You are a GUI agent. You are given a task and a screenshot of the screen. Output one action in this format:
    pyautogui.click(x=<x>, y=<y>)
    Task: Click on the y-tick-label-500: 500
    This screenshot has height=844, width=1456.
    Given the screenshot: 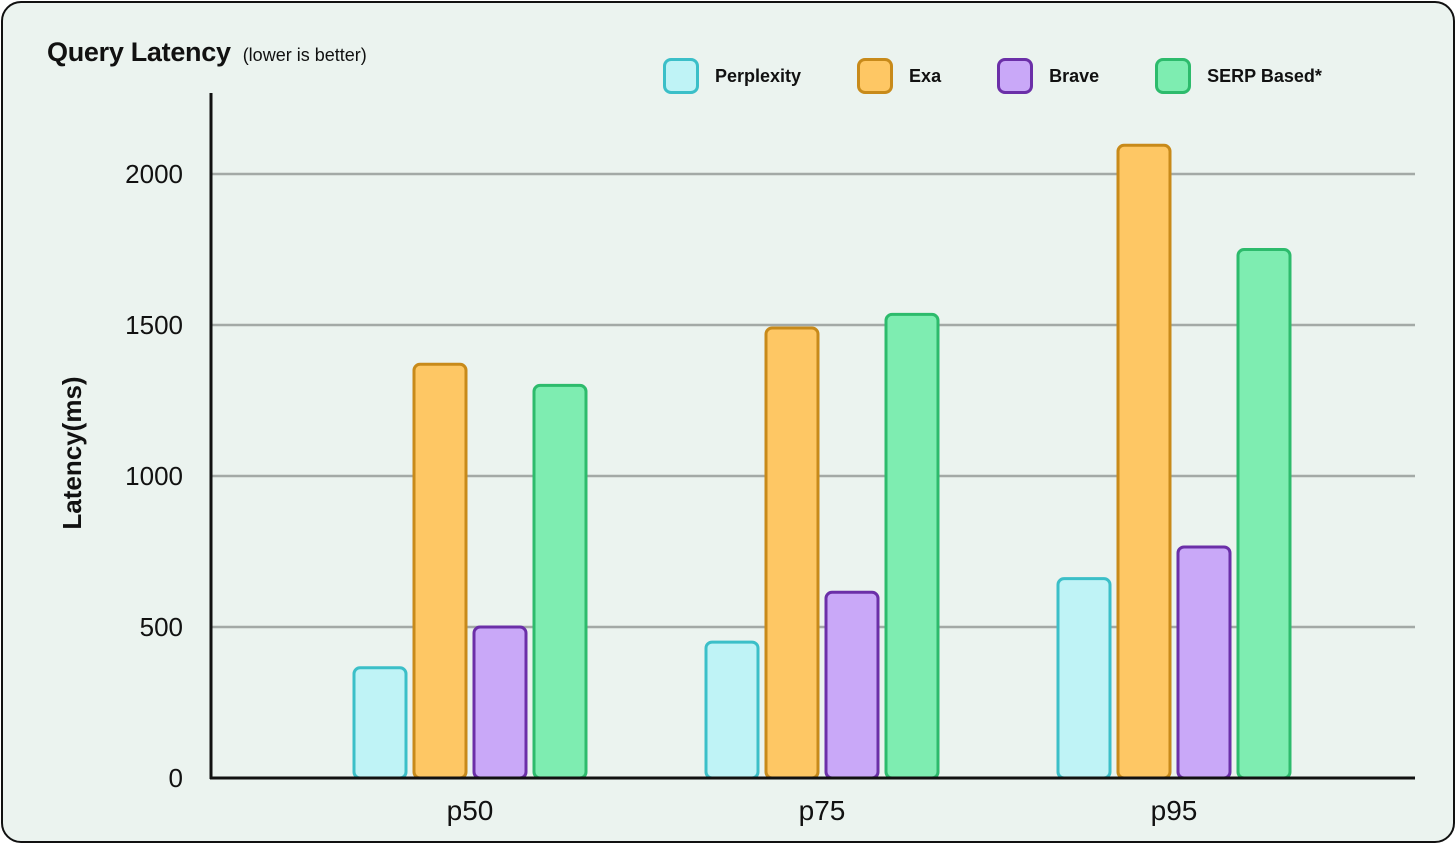 What is the action you would take?
    pyautogui.click(x=161, y=627)
    